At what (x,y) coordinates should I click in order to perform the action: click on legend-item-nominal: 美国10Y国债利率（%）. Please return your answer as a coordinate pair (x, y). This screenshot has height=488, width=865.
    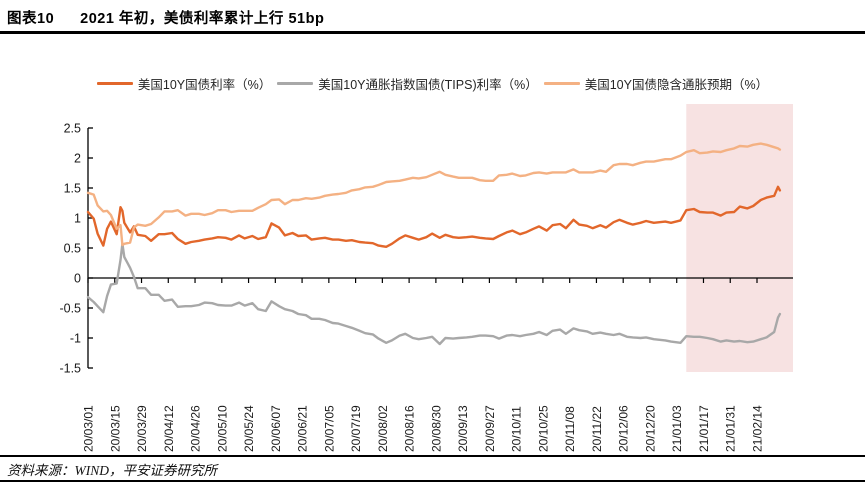
    Looking at the image, I should click on (184, 83).